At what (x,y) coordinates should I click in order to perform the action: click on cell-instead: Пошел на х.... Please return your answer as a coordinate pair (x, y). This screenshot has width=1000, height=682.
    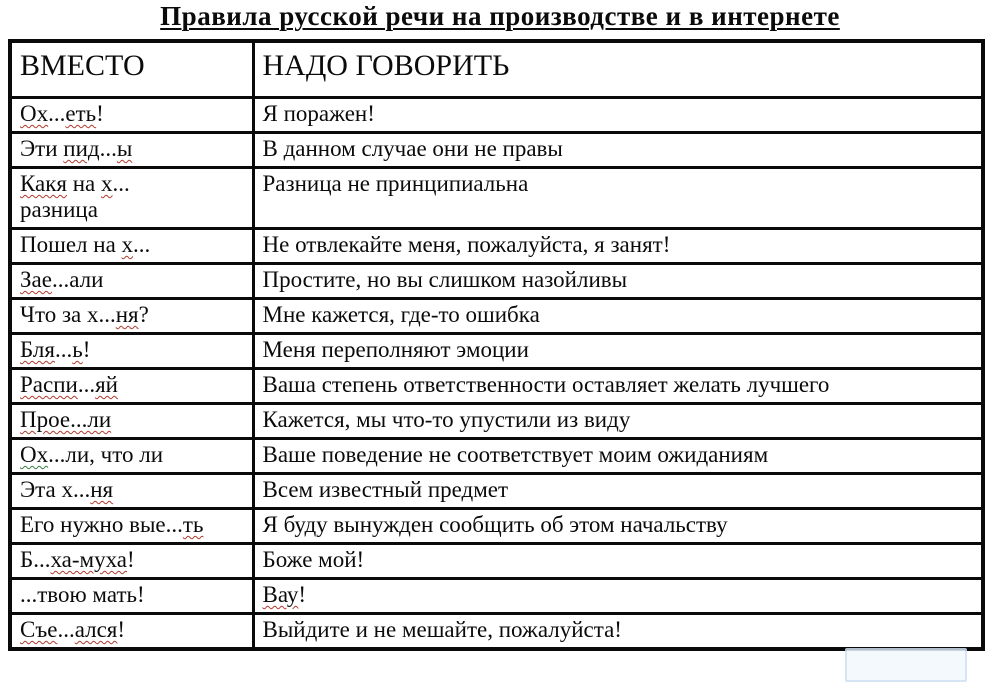
    Looking at the image, I should click on (131, 246).